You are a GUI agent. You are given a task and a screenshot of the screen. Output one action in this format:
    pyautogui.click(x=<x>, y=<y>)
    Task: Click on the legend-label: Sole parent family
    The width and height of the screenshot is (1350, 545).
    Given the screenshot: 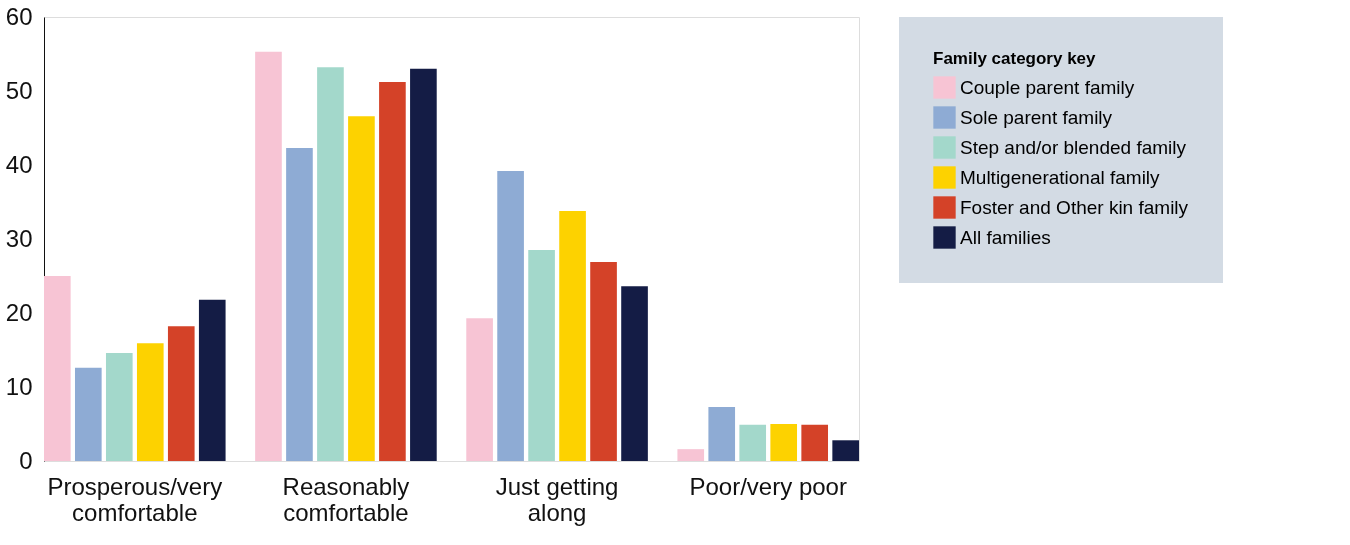 What is the action you would take?
    pyautogui.click(x=1036, y=117)
    